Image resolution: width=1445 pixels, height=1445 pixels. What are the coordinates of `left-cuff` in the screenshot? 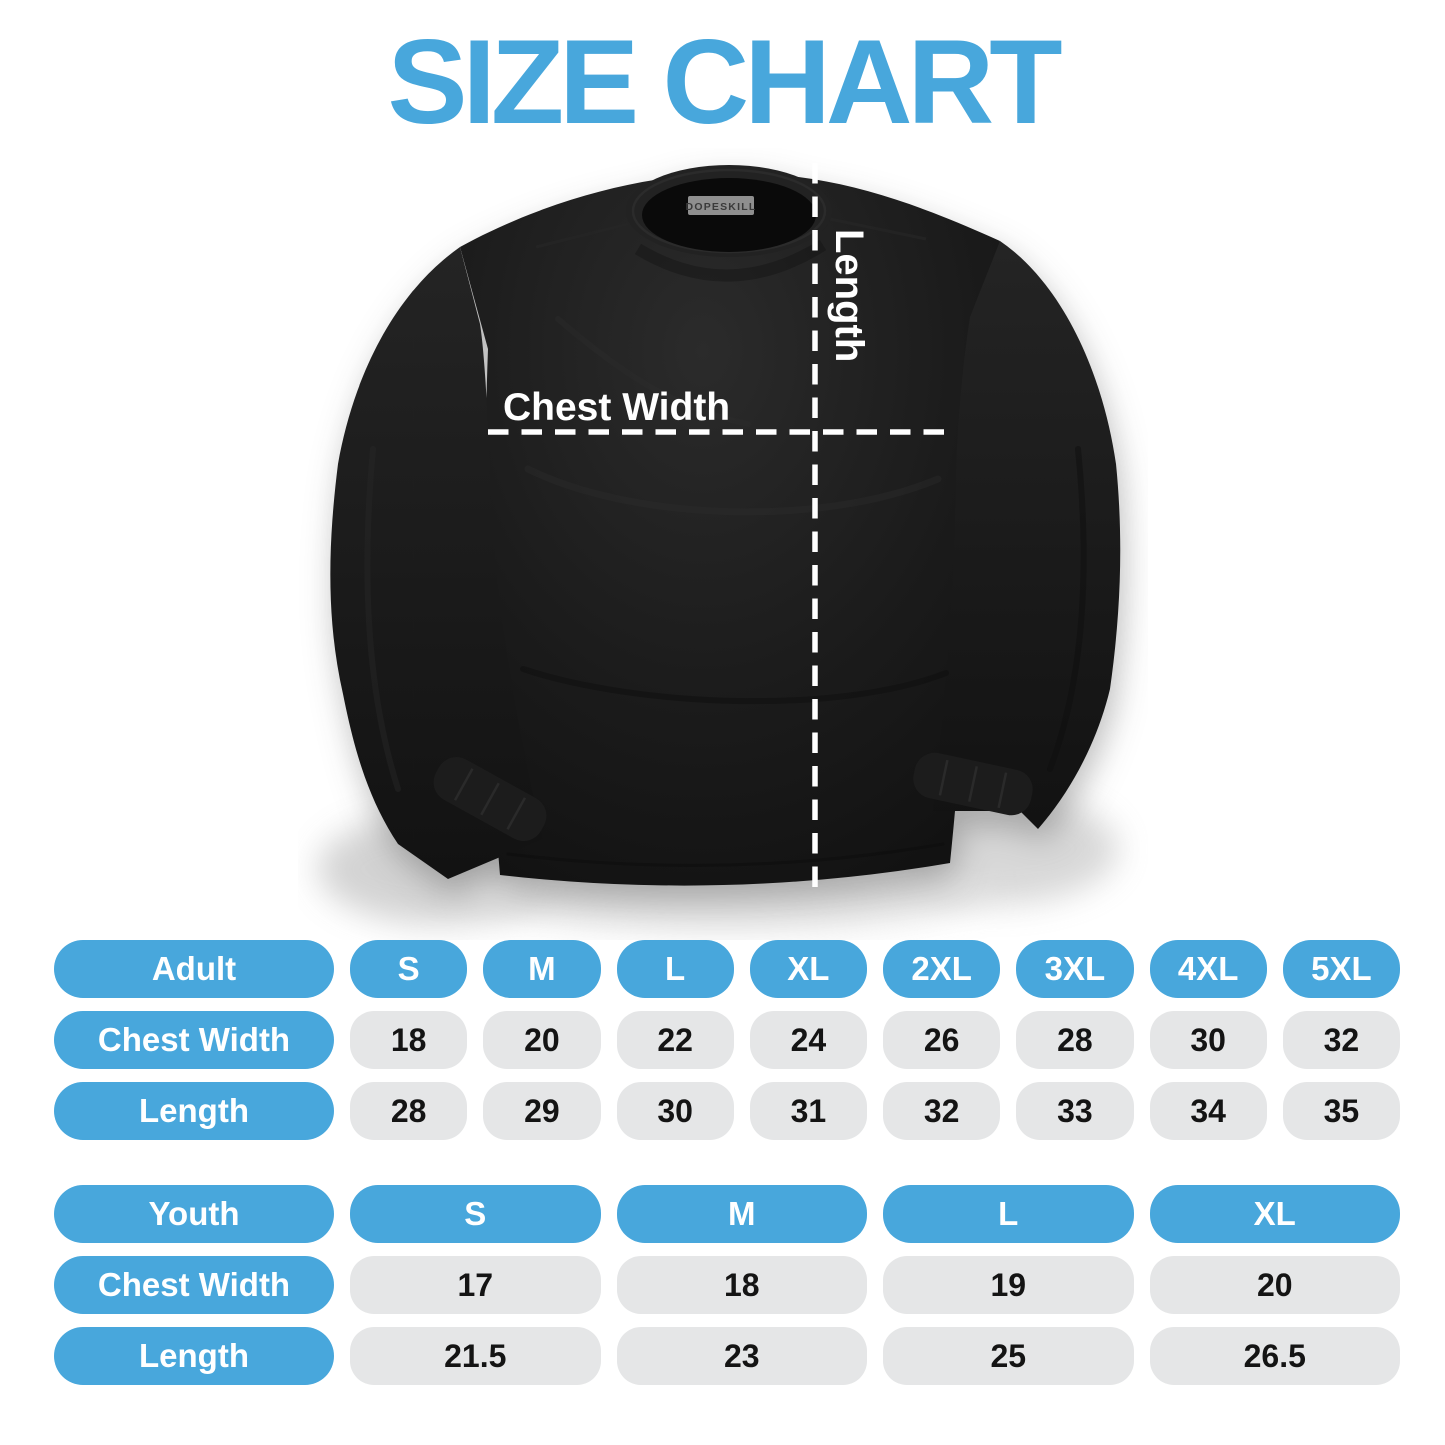 It's located at (490, 799).